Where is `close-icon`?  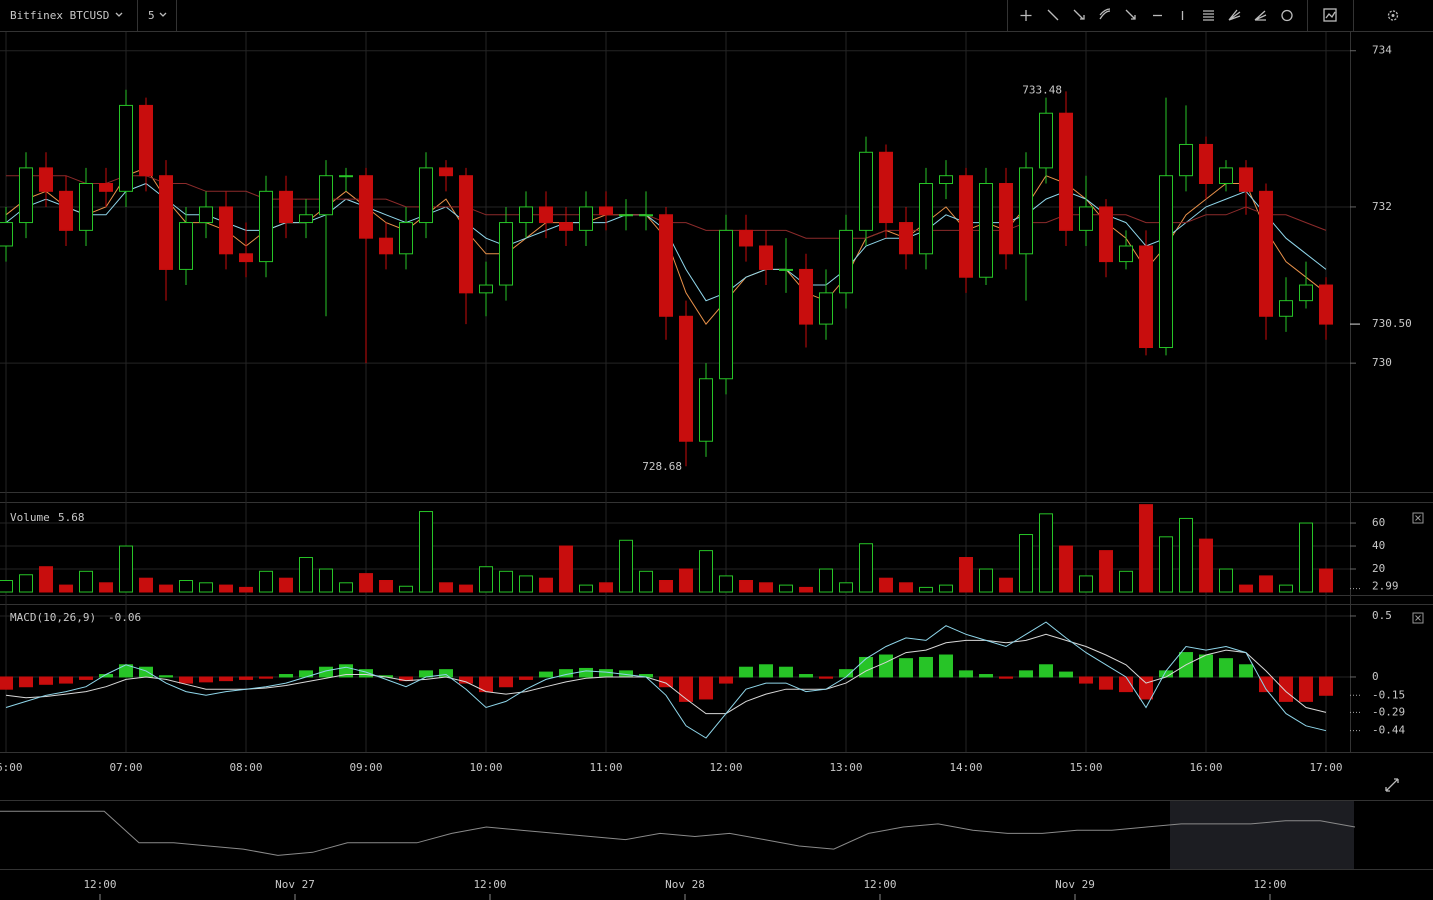
close-icon is located at coordinates (1418, 618).